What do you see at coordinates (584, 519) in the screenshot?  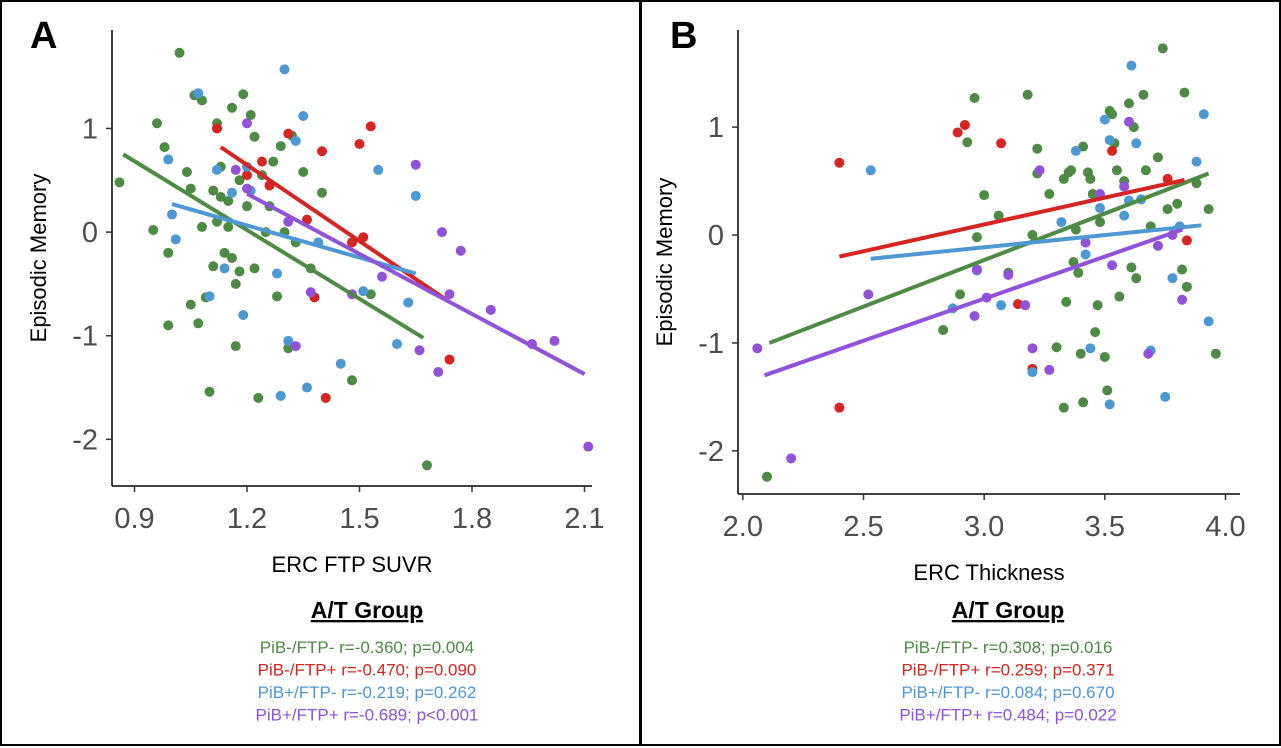 I see `x-tick-label: 2.1` at bounding box center [584, 519].